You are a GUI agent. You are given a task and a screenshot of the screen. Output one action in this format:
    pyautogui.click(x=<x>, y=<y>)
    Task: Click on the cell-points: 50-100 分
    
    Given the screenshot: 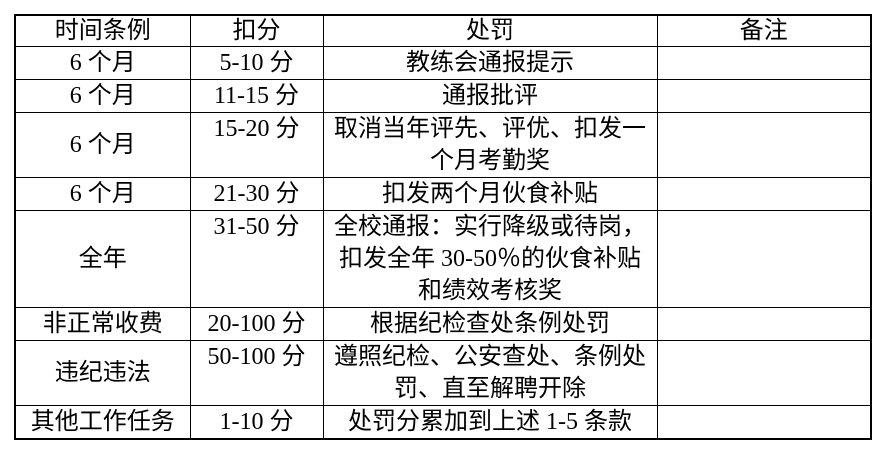 What is the action you would take?
    pyautogui.click(x=256, y=373)
    